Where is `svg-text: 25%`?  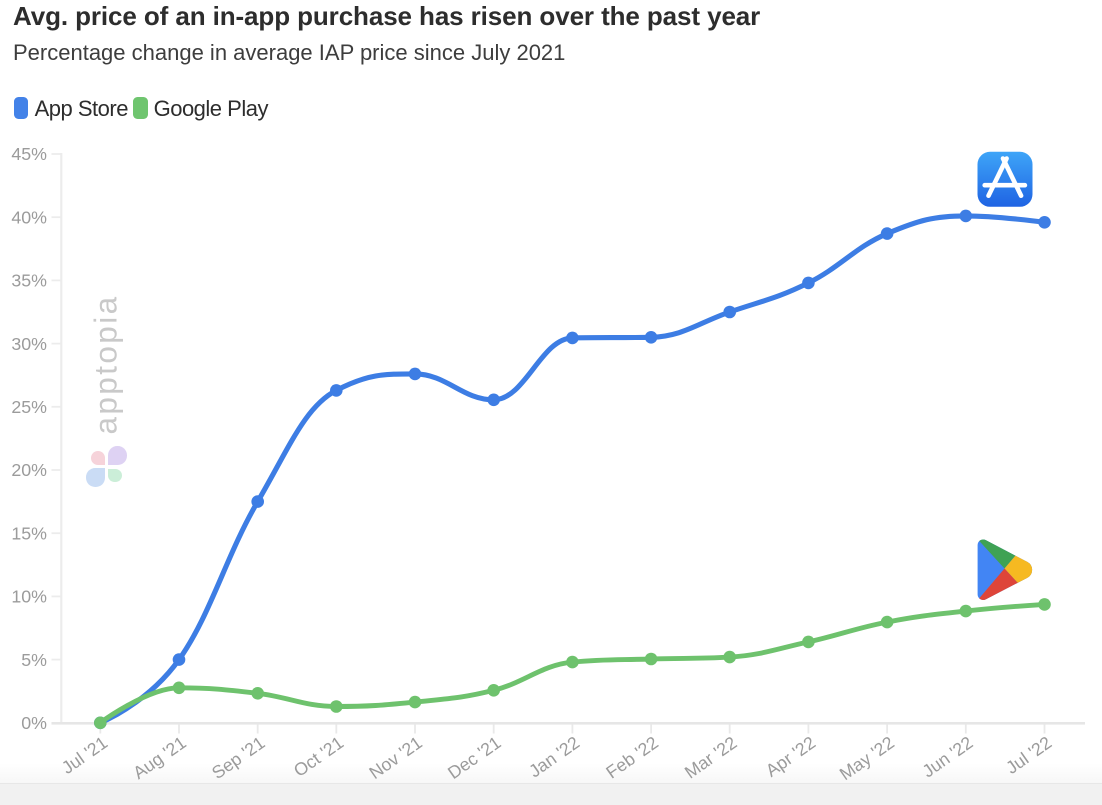 svg-text: 25% is located at coordinates (29, 407).